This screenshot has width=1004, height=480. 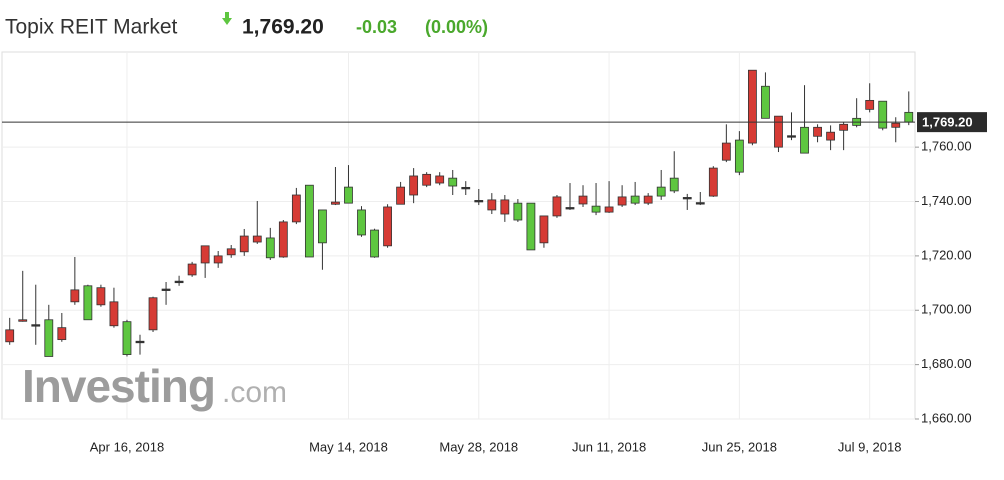 What do you see at coordinates (946, 417) in the screenshot?
I see `y-tick-label: 1,660.00` at bounding box center [946, 417].